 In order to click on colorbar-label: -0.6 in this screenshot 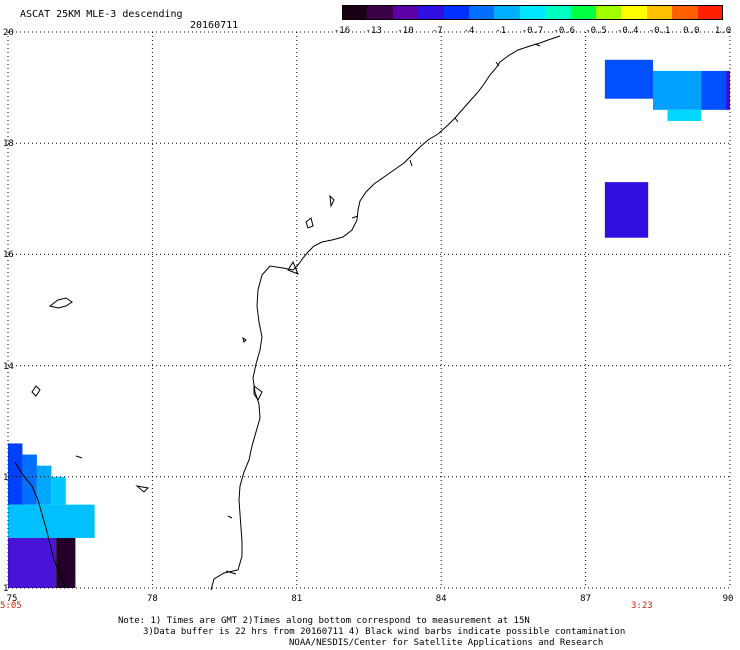, I will do `click(564, 31)`.